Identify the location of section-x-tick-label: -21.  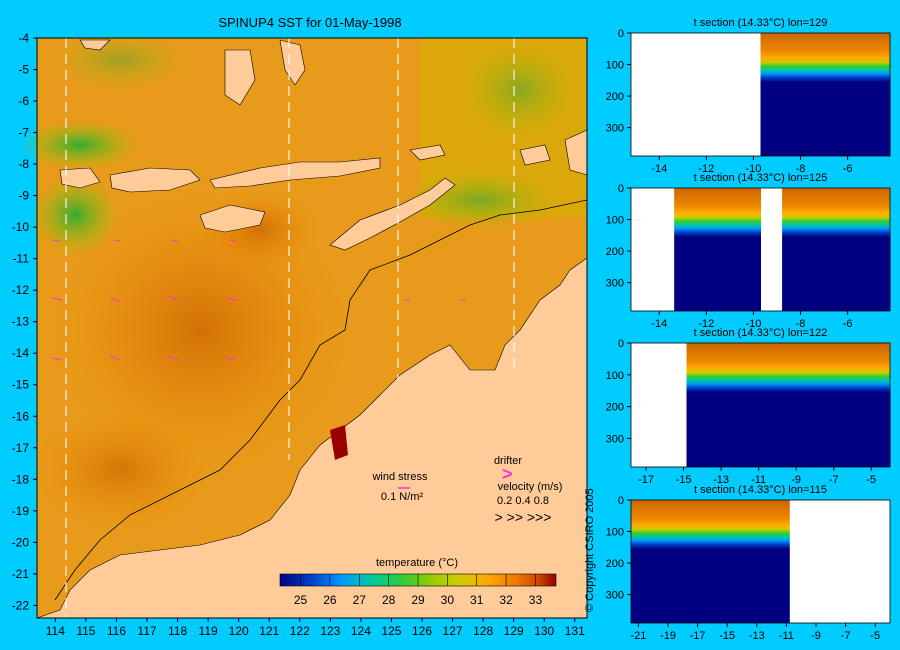
(638, 636).